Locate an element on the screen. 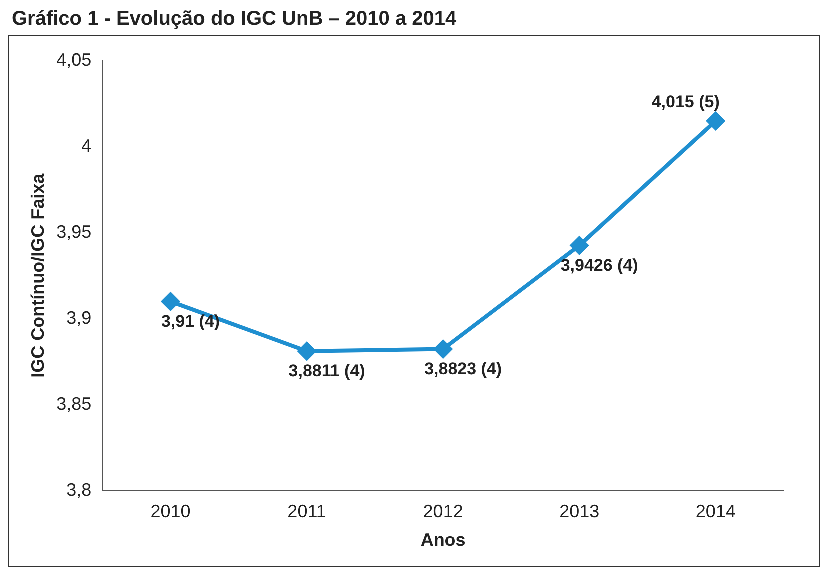 This screenshot has height=584, width=840. y-tick-label: 4,05 is located at coordinates (74, 60).